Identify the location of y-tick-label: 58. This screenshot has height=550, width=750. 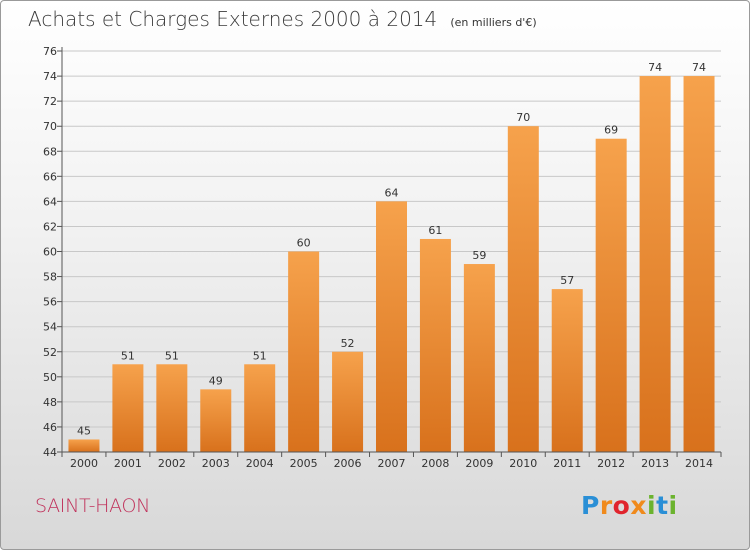
(50, 277).